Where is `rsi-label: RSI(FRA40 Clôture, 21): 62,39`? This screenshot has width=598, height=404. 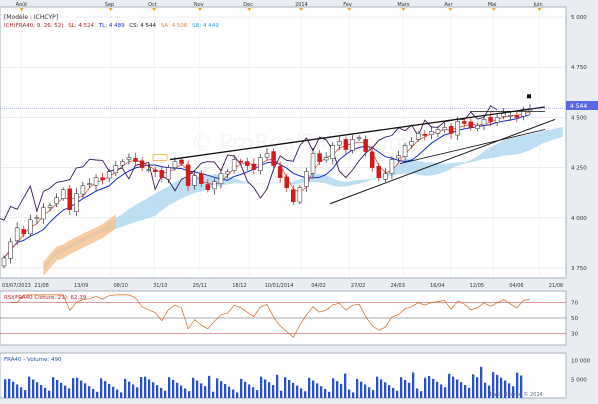 rsi-label: RSI(FRA40 Clôture, 21): 62,39 is located at coordinates (45, 297).